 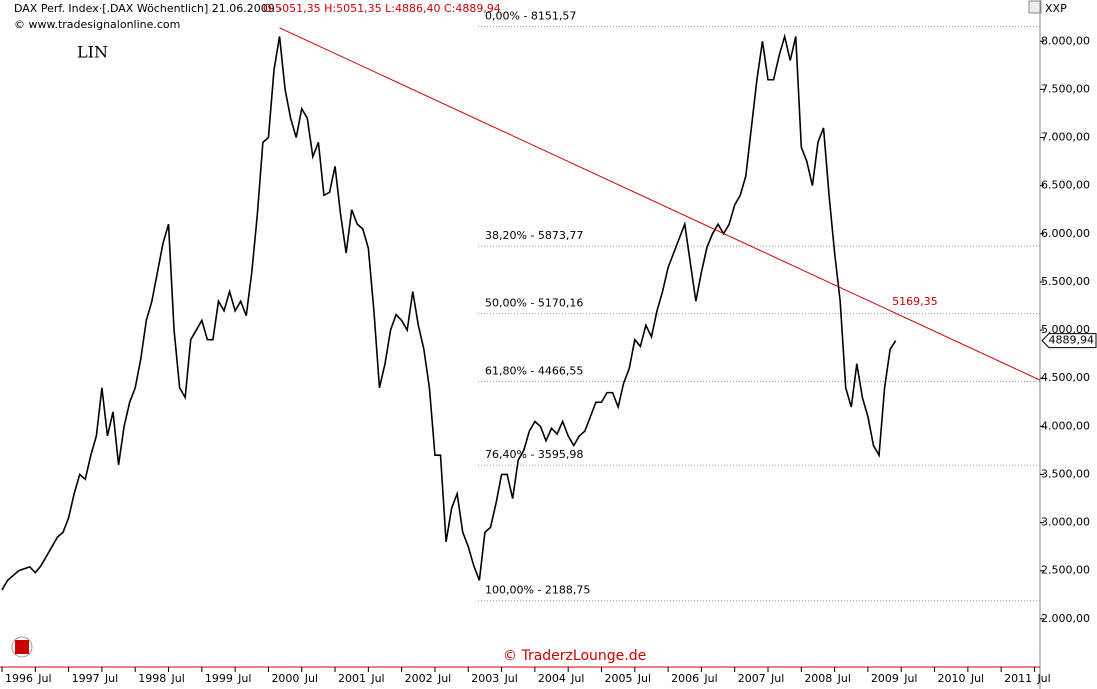 I want to click on y-tick-label: 3.500,00, so click(x=1065, y=473).